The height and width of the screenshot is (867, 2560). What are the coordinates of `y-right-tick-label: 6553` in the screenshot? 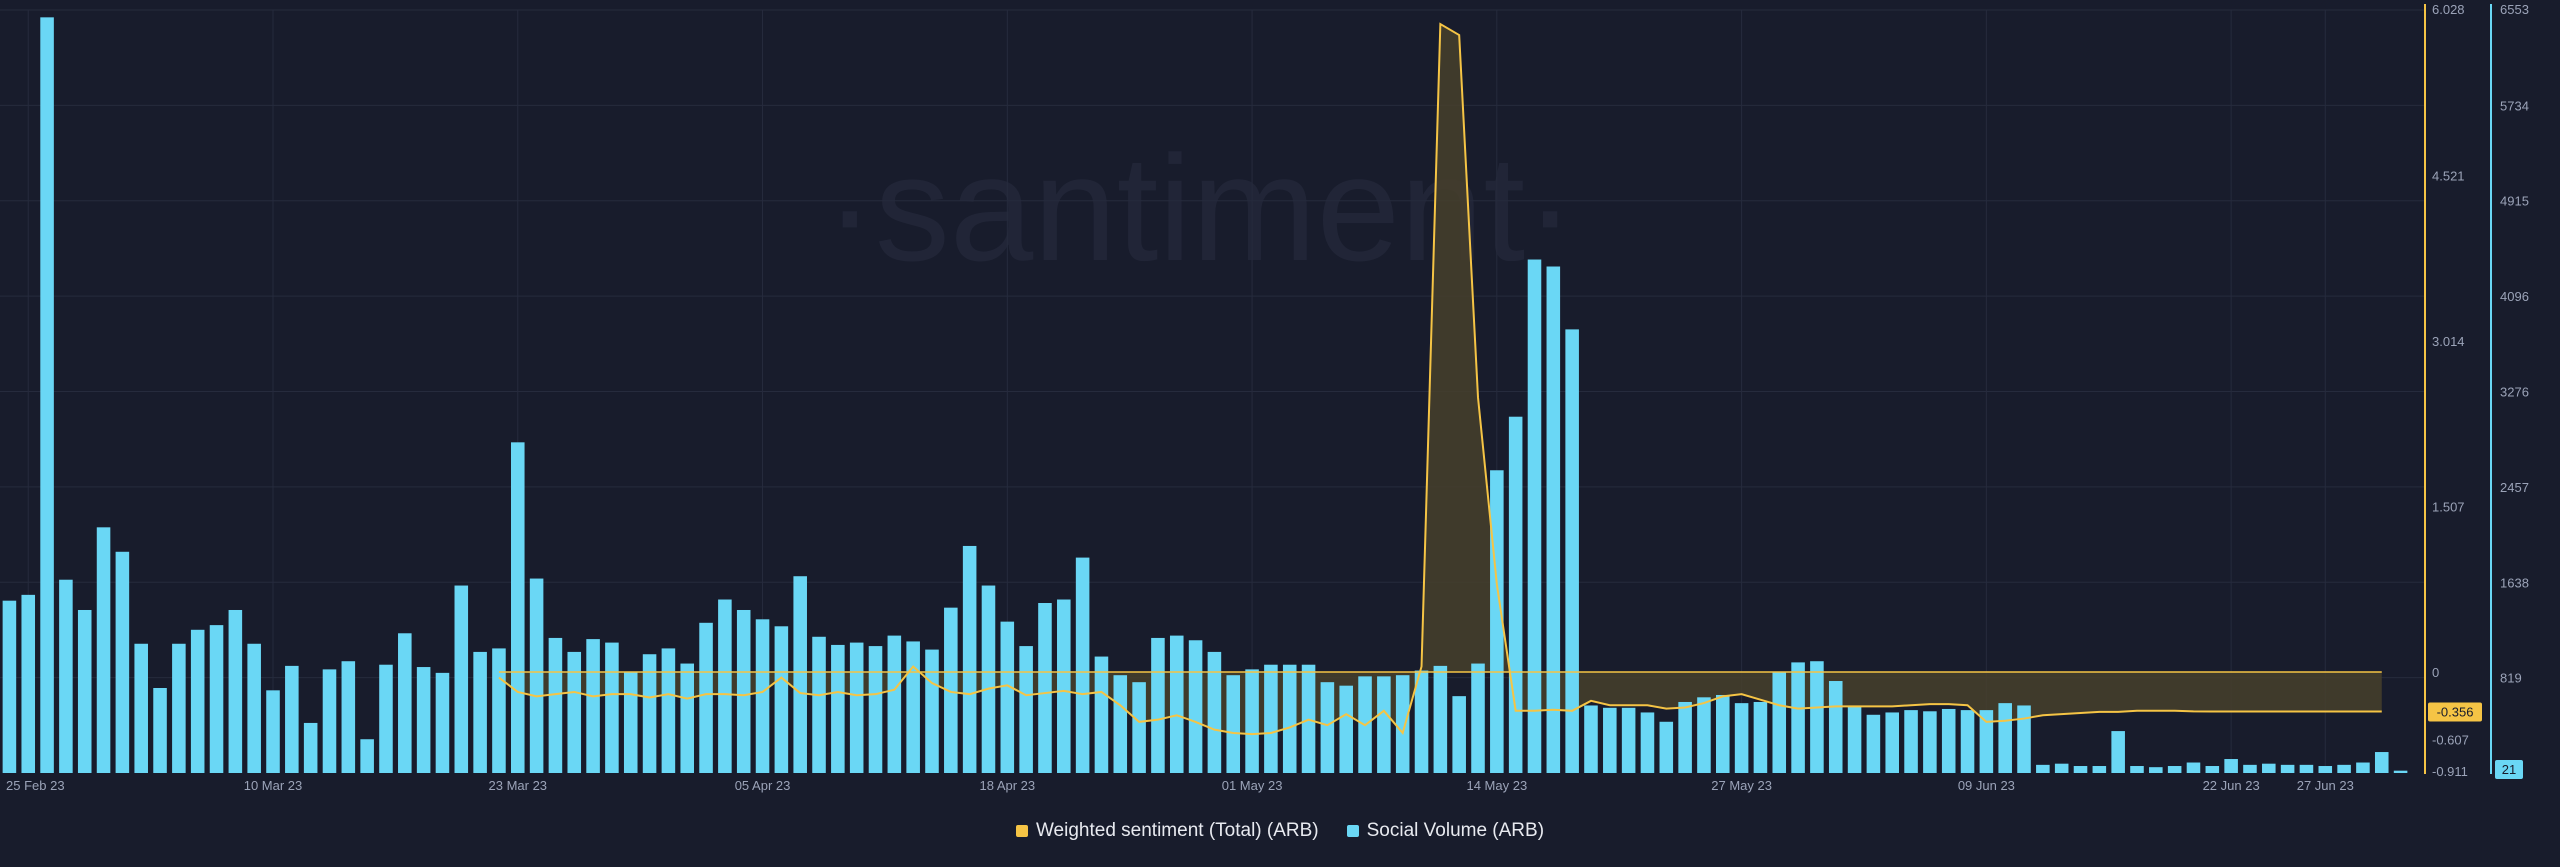 It's located at (2514, 9).